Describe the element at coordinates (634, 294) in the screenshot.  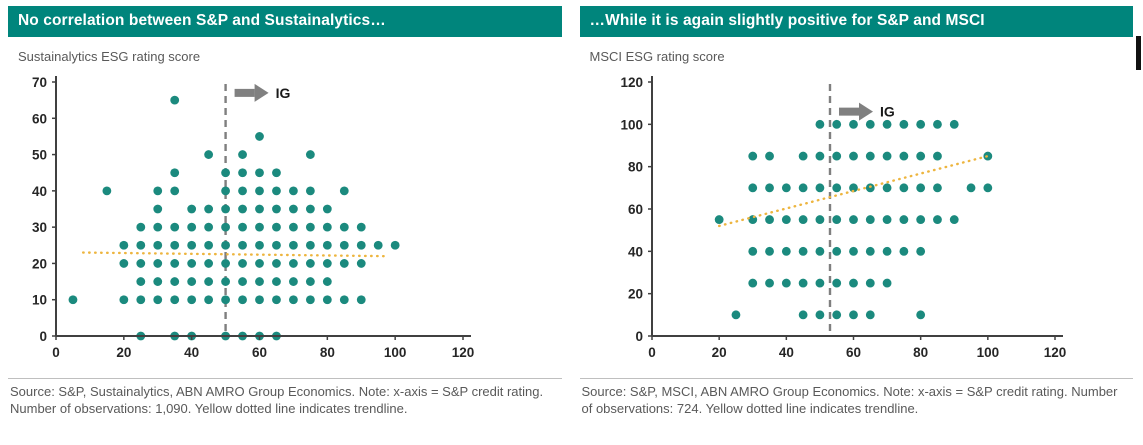
I see `y-tick-label: 20` at that location.